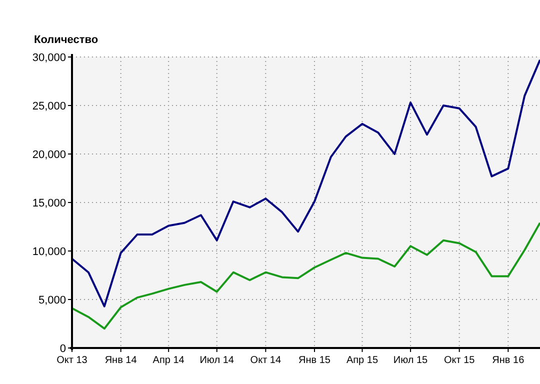  I want to click on y-tick-label: 5,000, so click(52, 300).